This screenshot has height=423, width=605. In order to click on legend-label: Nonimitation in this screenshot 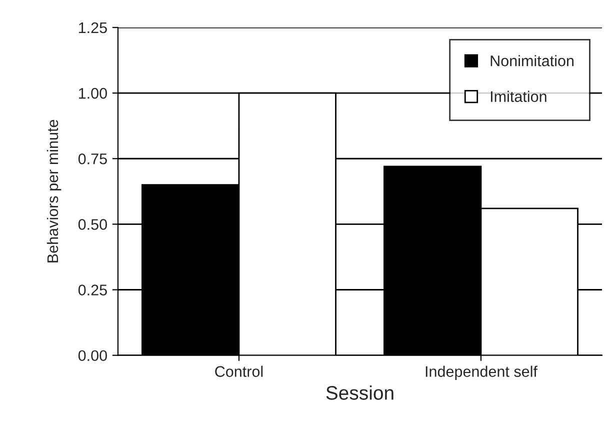, I will do `click(532, 60)`.